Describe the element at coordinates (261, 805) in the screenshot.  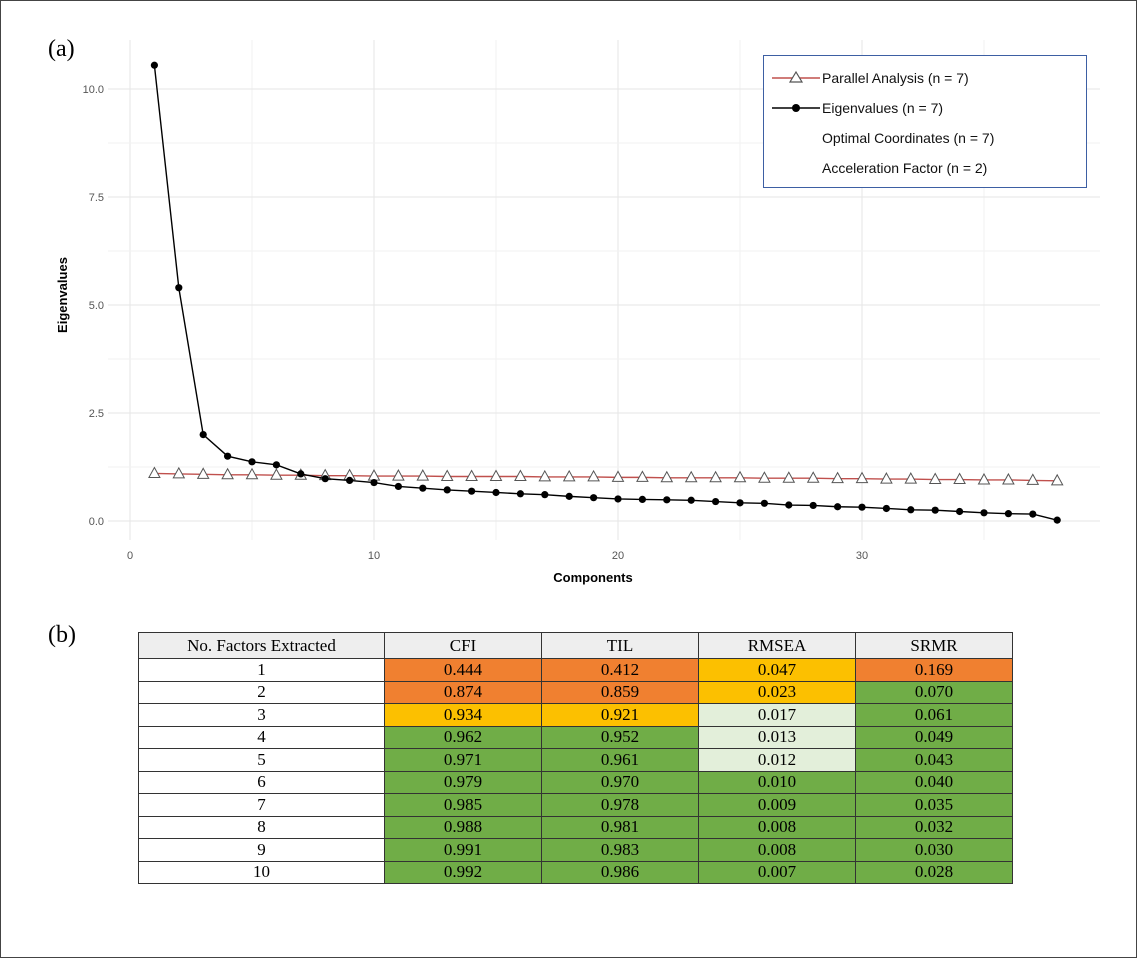
I see `factor-count-cell: 7` at that location.